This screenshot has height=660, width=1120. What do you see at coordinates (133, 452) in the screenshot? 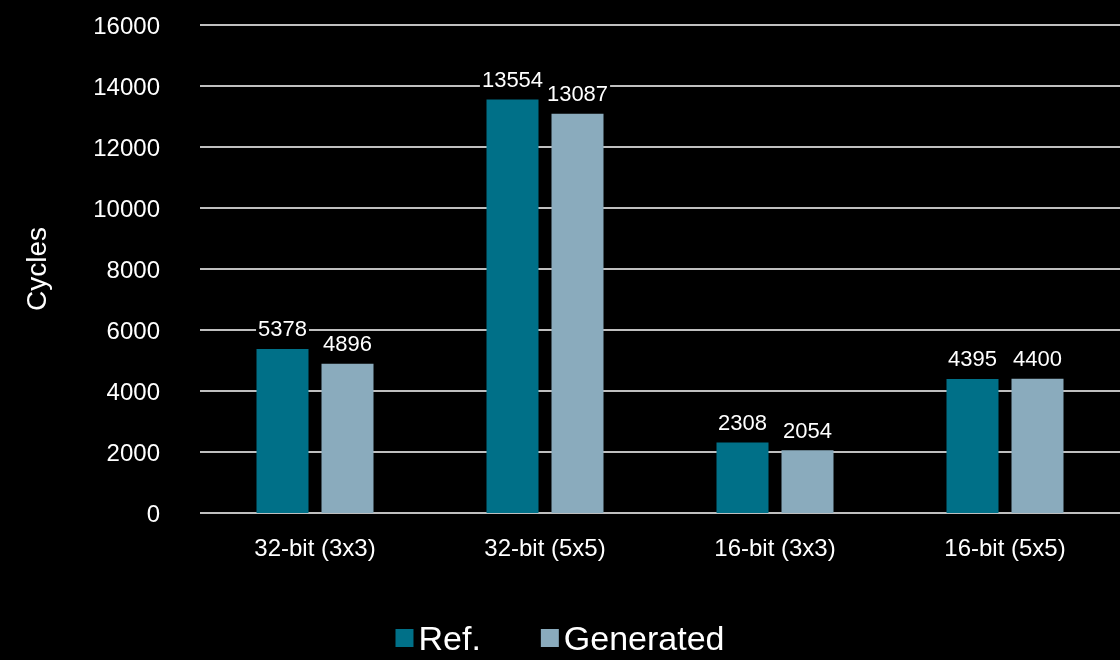
I see `y-tick-label: 2000` at bounding box center [133, 452].